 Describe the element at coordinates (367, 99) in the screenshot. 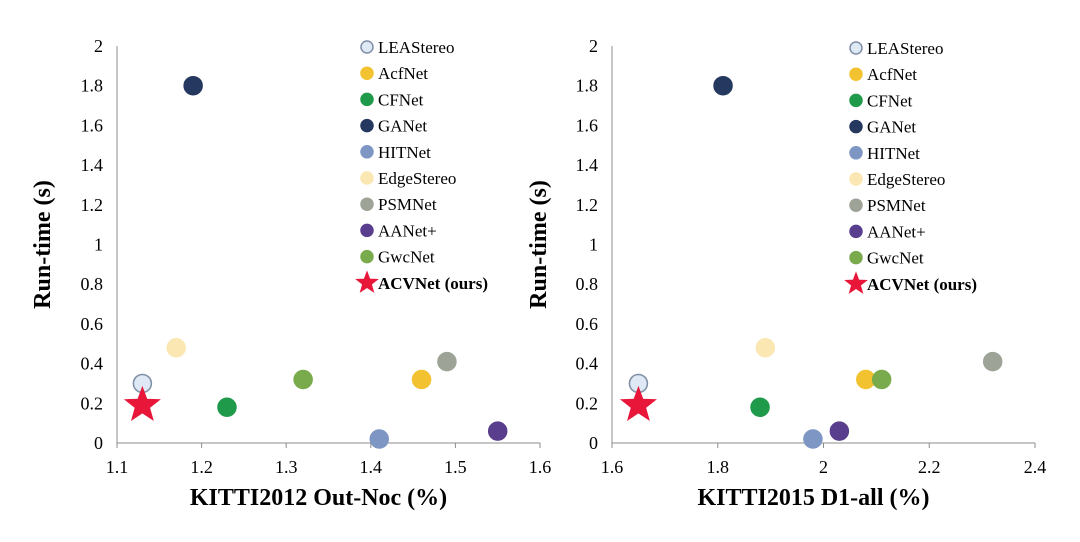

I see `chart1-legend-marker-cfnet` at that location.